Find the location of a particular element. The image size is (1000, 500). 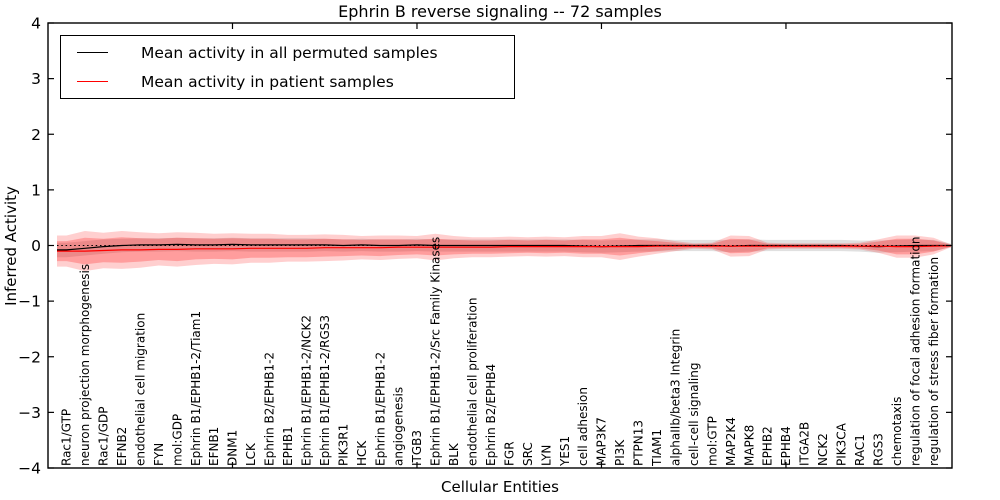

legend-label-patient: Mean activity in patient samples is located at coordinates (267, 81).